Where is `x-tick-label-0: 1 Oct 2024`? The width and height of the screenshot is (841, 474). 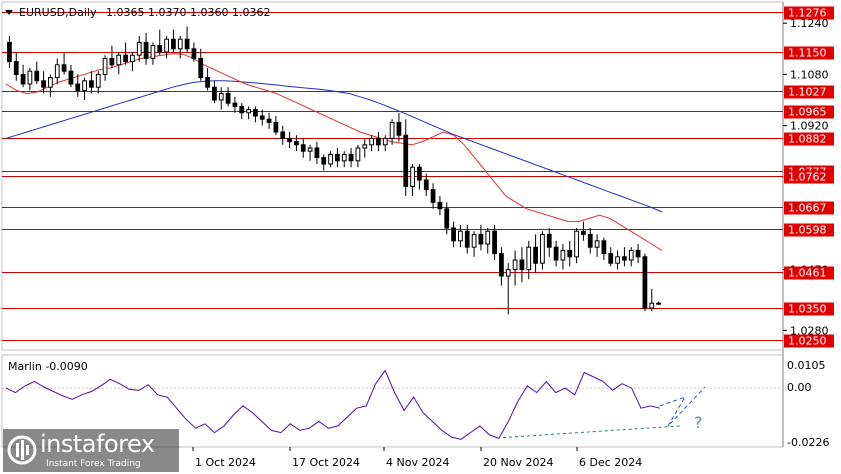 x-tick-label-0: 1 Oct 2024 is located at coordinates (225, 462).